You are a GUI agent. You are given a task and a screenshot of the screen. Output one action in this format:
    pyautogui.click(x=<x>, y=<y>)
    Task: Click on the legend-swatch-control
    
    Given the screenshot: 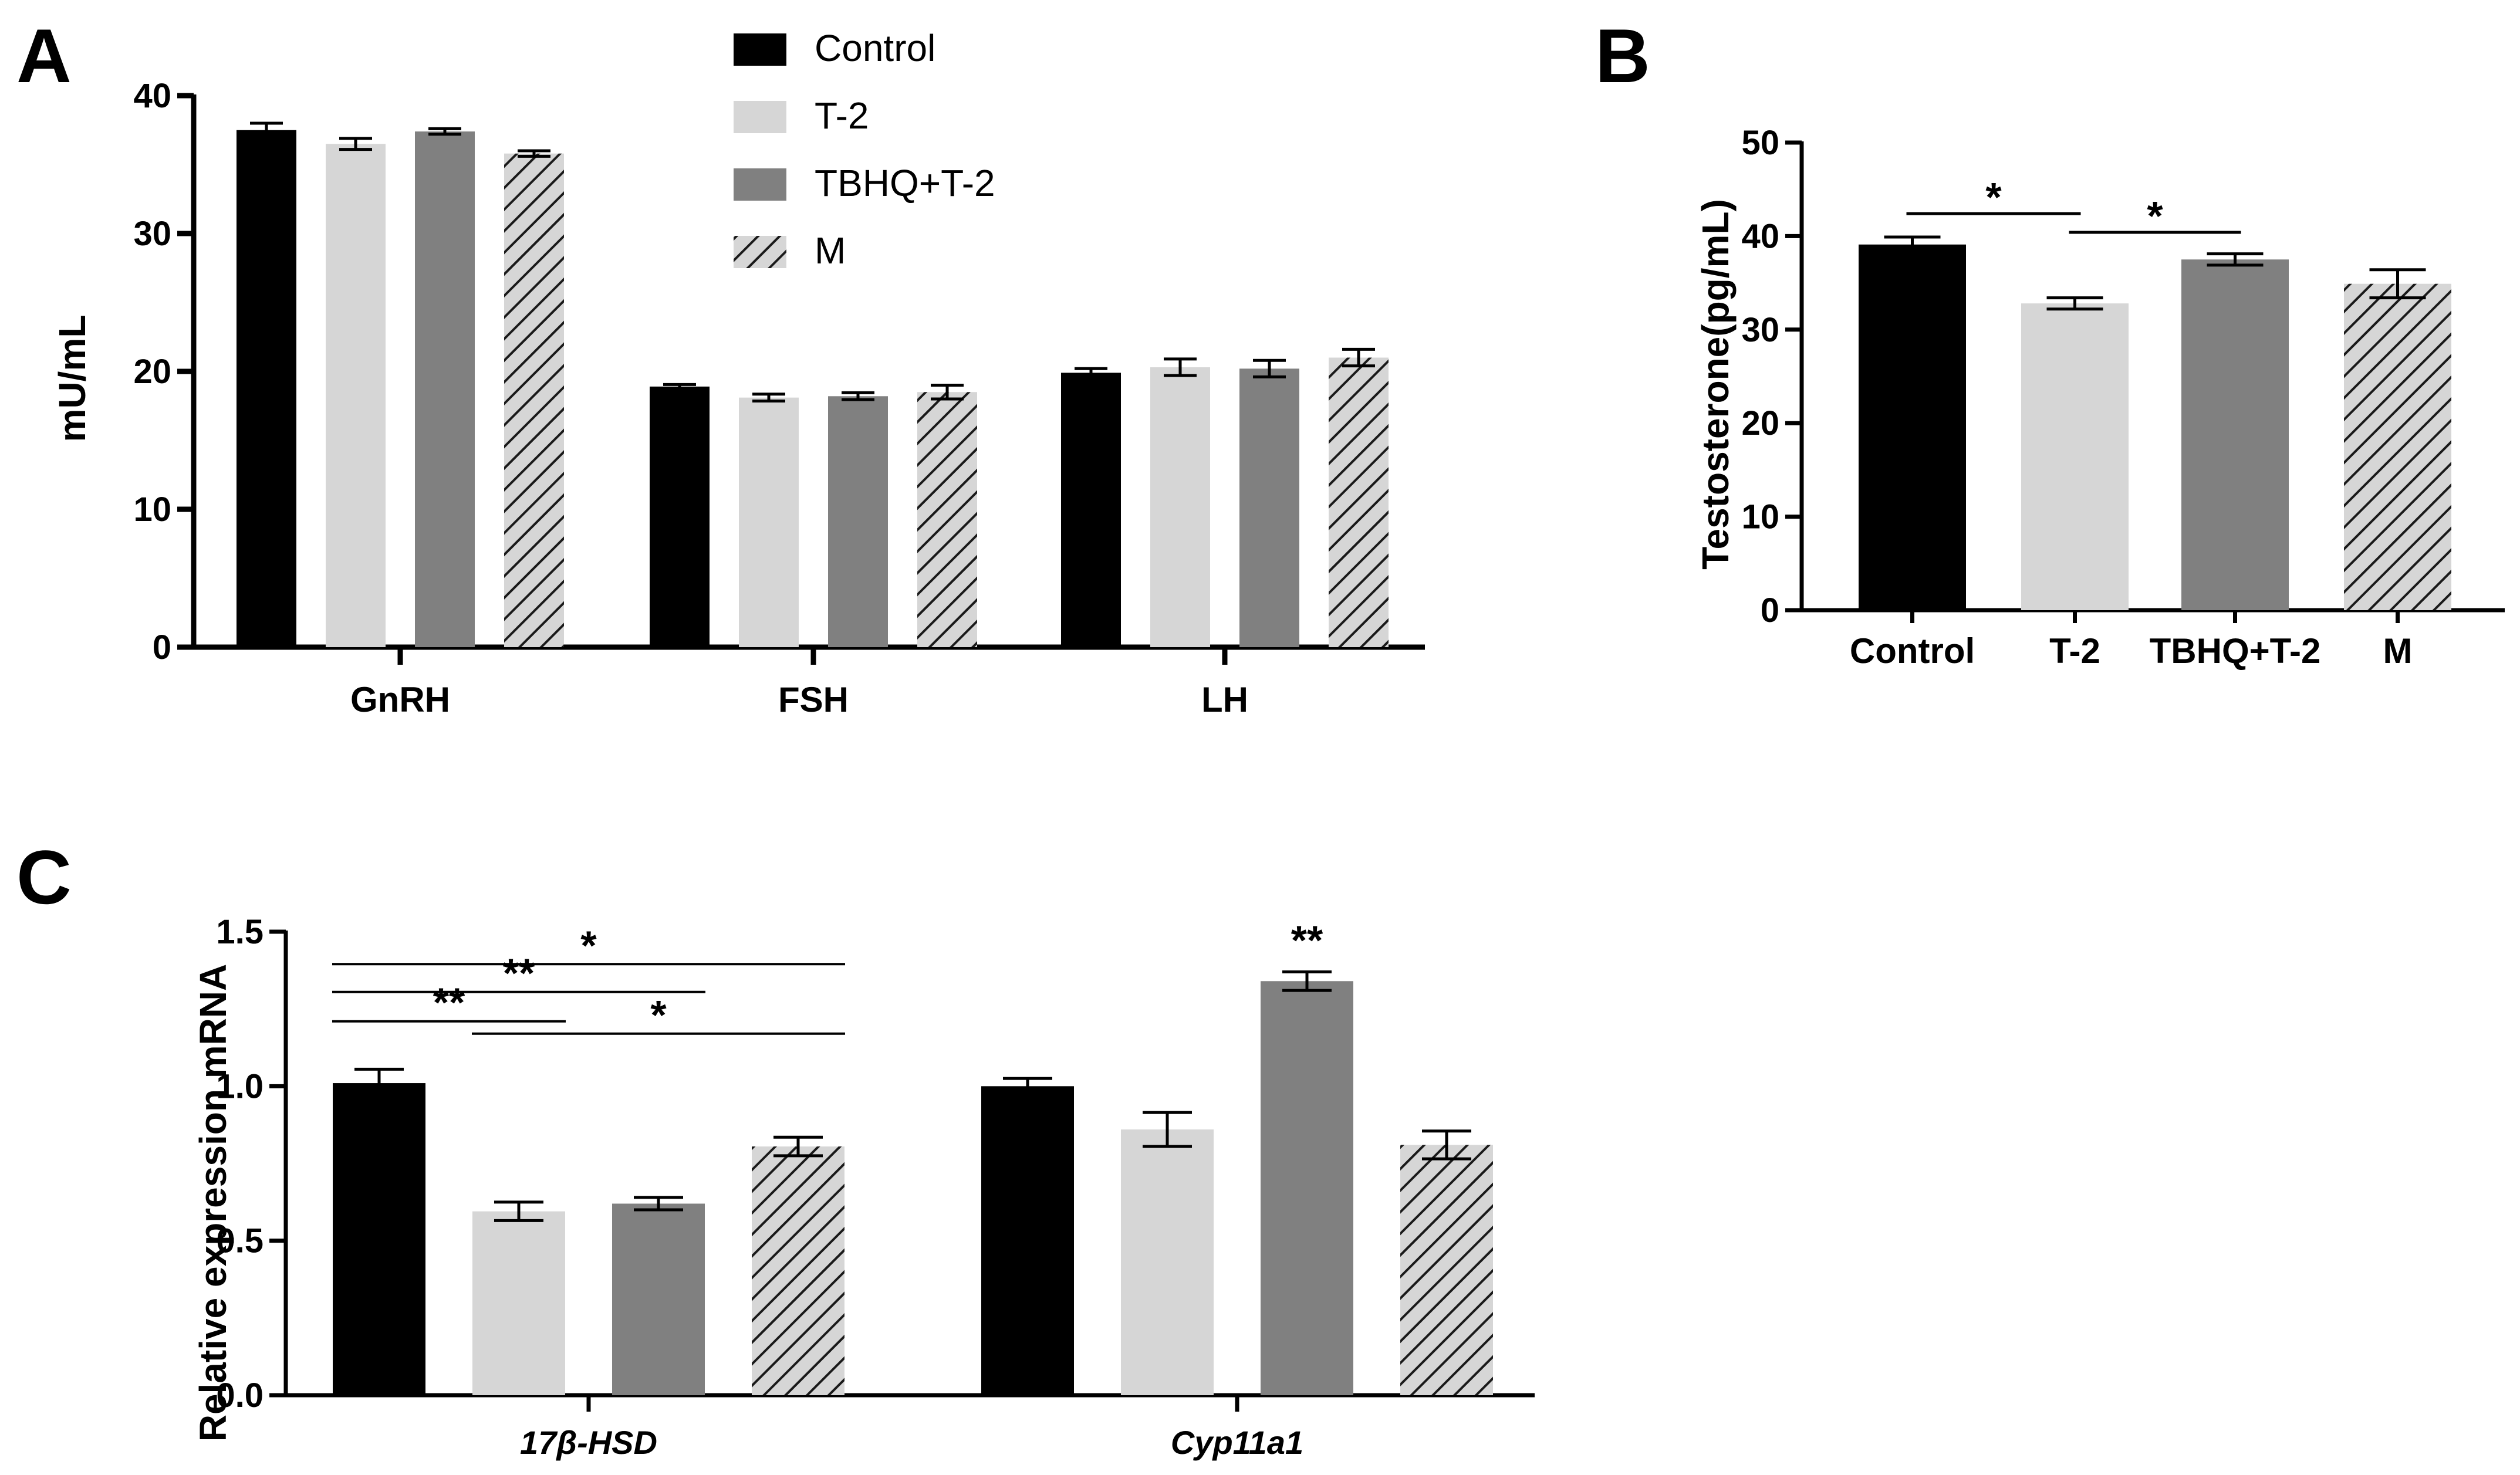 What is the action you would take?
    pyautogui.click(x=760, y=50)
    